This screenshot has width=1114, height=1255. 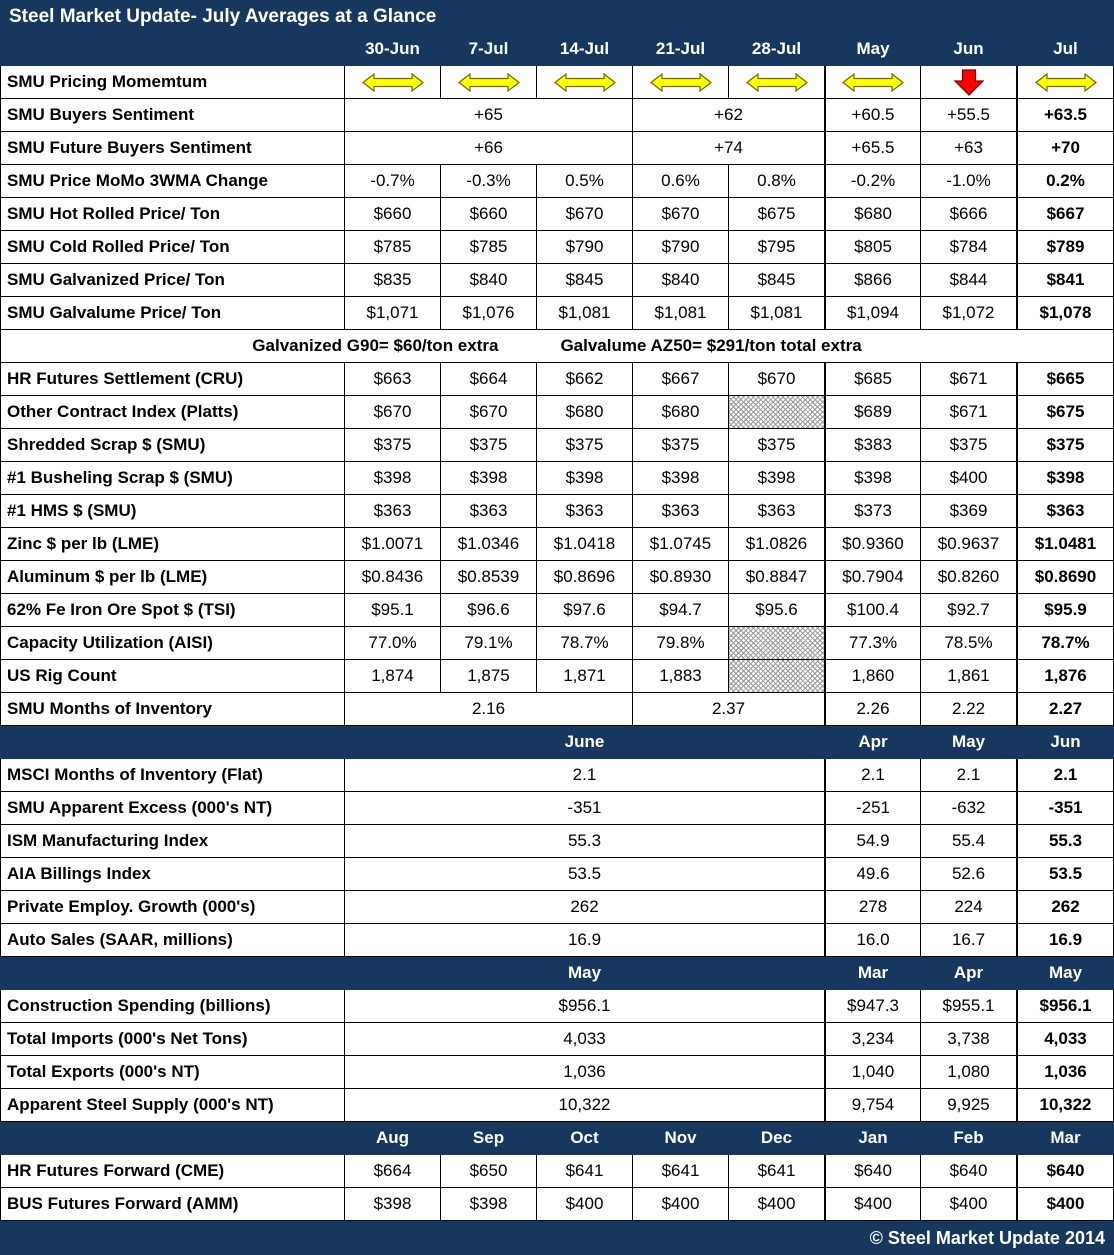 I want to click on section-header-row: June Apr May Jun, so click(x=557, y=742).